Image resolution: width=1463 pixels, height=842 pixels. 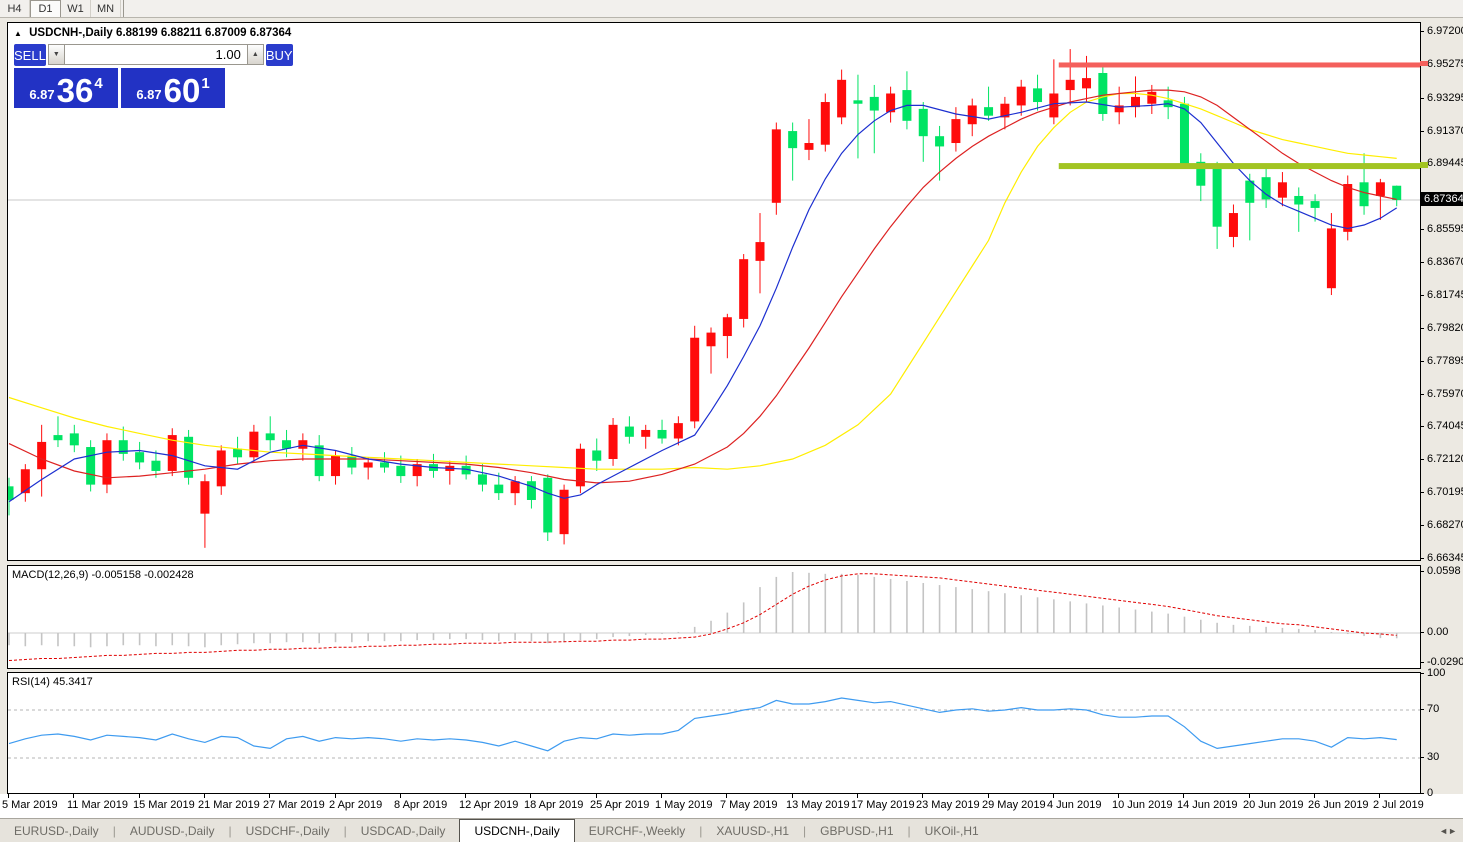 I want to click on date-axis-label: 7 May 2019, so click(x=749, y=805).